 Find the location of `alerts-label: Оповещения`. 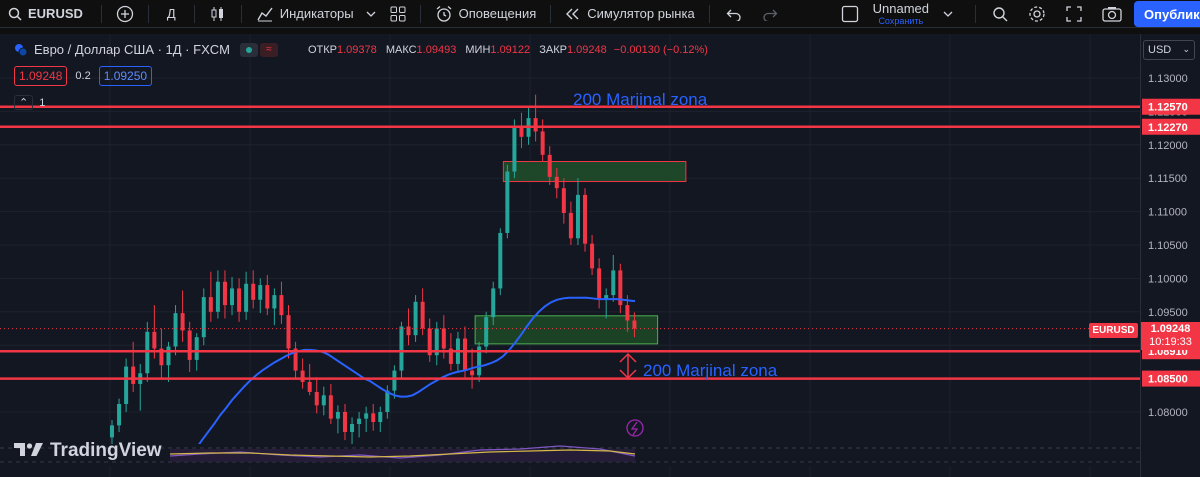

alerts-label: Оповещения is located at coordinates (497, 13).